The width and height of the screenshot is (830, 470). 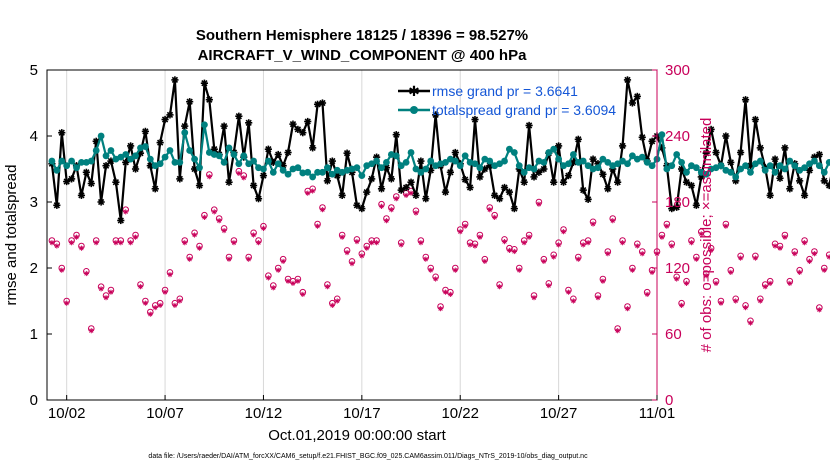 I want to click on left-axis-ticks: 0 1 2 3 4 5, so click(x=41, y=235).